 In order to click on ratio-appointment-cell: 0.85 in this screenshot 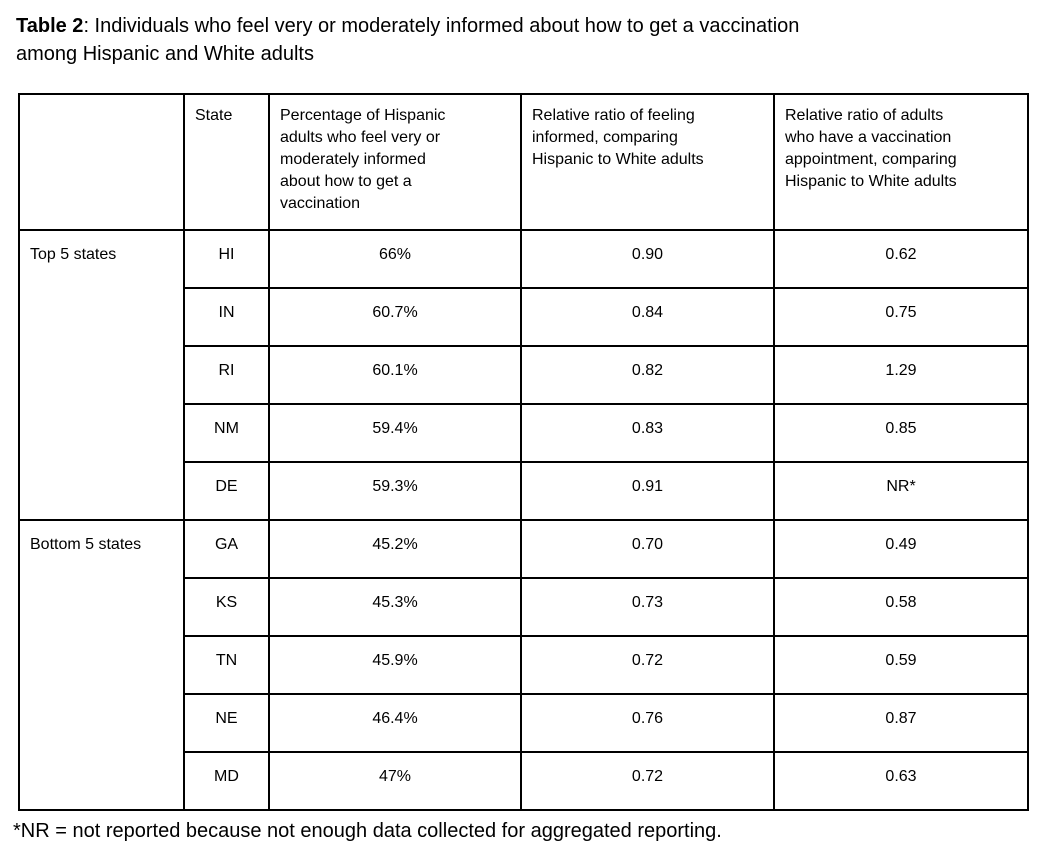, I will do `click(901, 433)`.